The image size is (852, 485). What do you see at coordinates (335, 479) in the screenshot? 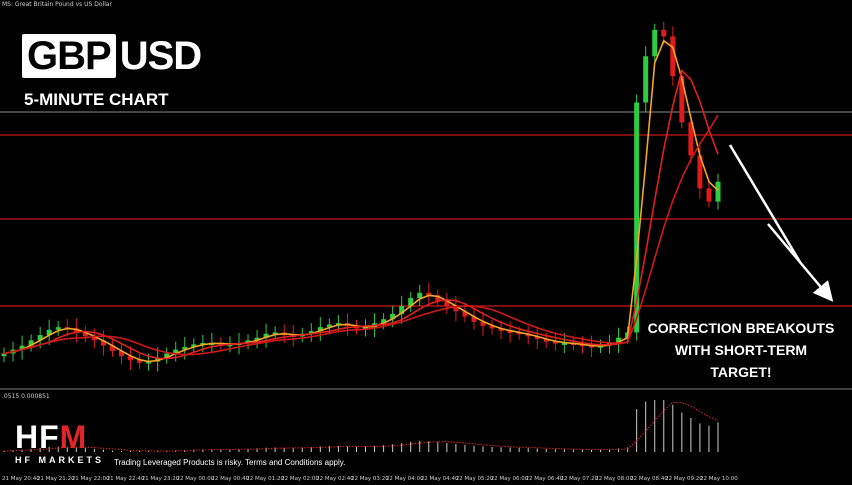
I see `x-tick-label: 22 May 02:40` at bounding box center [335, 479].